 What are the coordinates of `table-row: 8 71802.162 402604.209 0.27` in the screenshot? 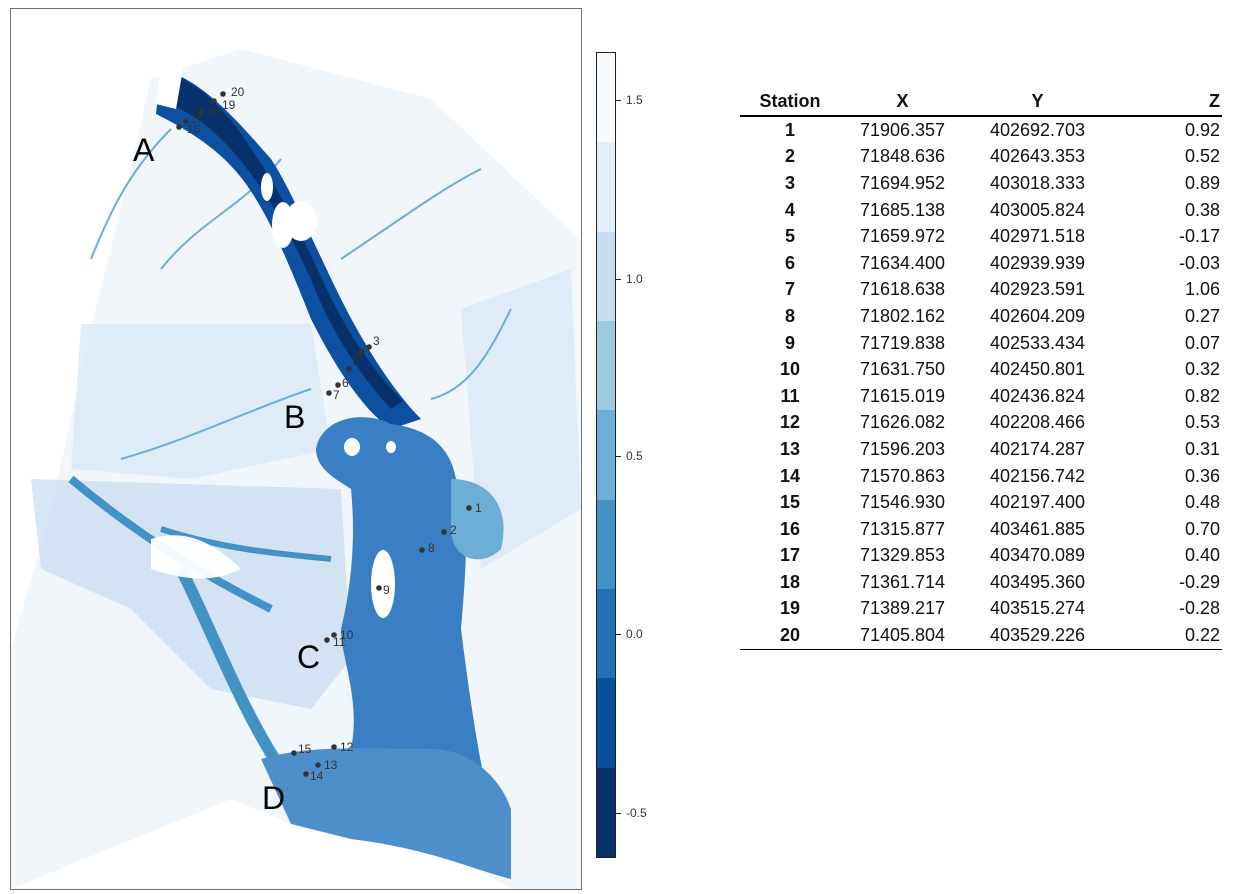 It's located at (981, 316).